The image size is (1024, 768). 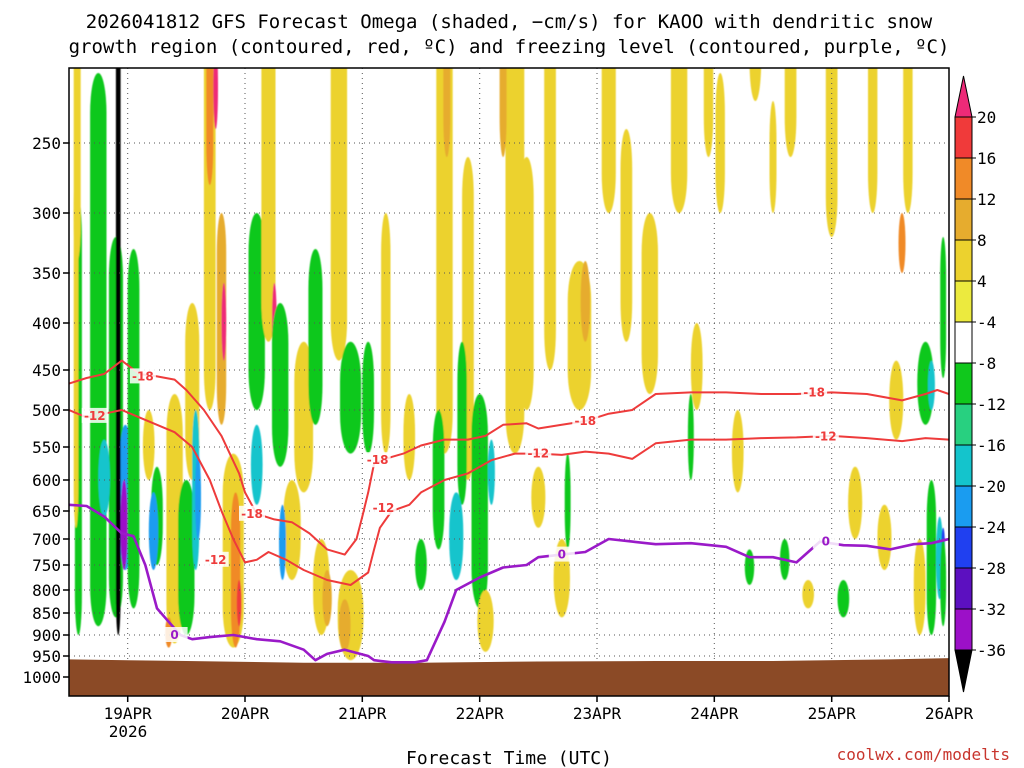 I want to click on colorbar-bottom-arrow, so click(x=963, y=671).